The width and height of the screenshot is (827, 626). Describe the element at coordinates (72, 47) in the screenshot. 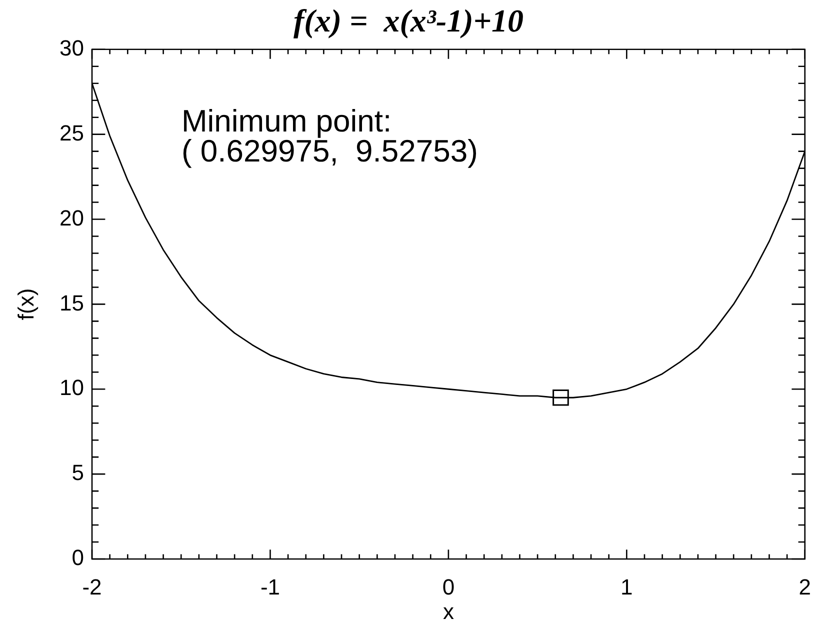

I see `y-tick-label: 30` at that location.